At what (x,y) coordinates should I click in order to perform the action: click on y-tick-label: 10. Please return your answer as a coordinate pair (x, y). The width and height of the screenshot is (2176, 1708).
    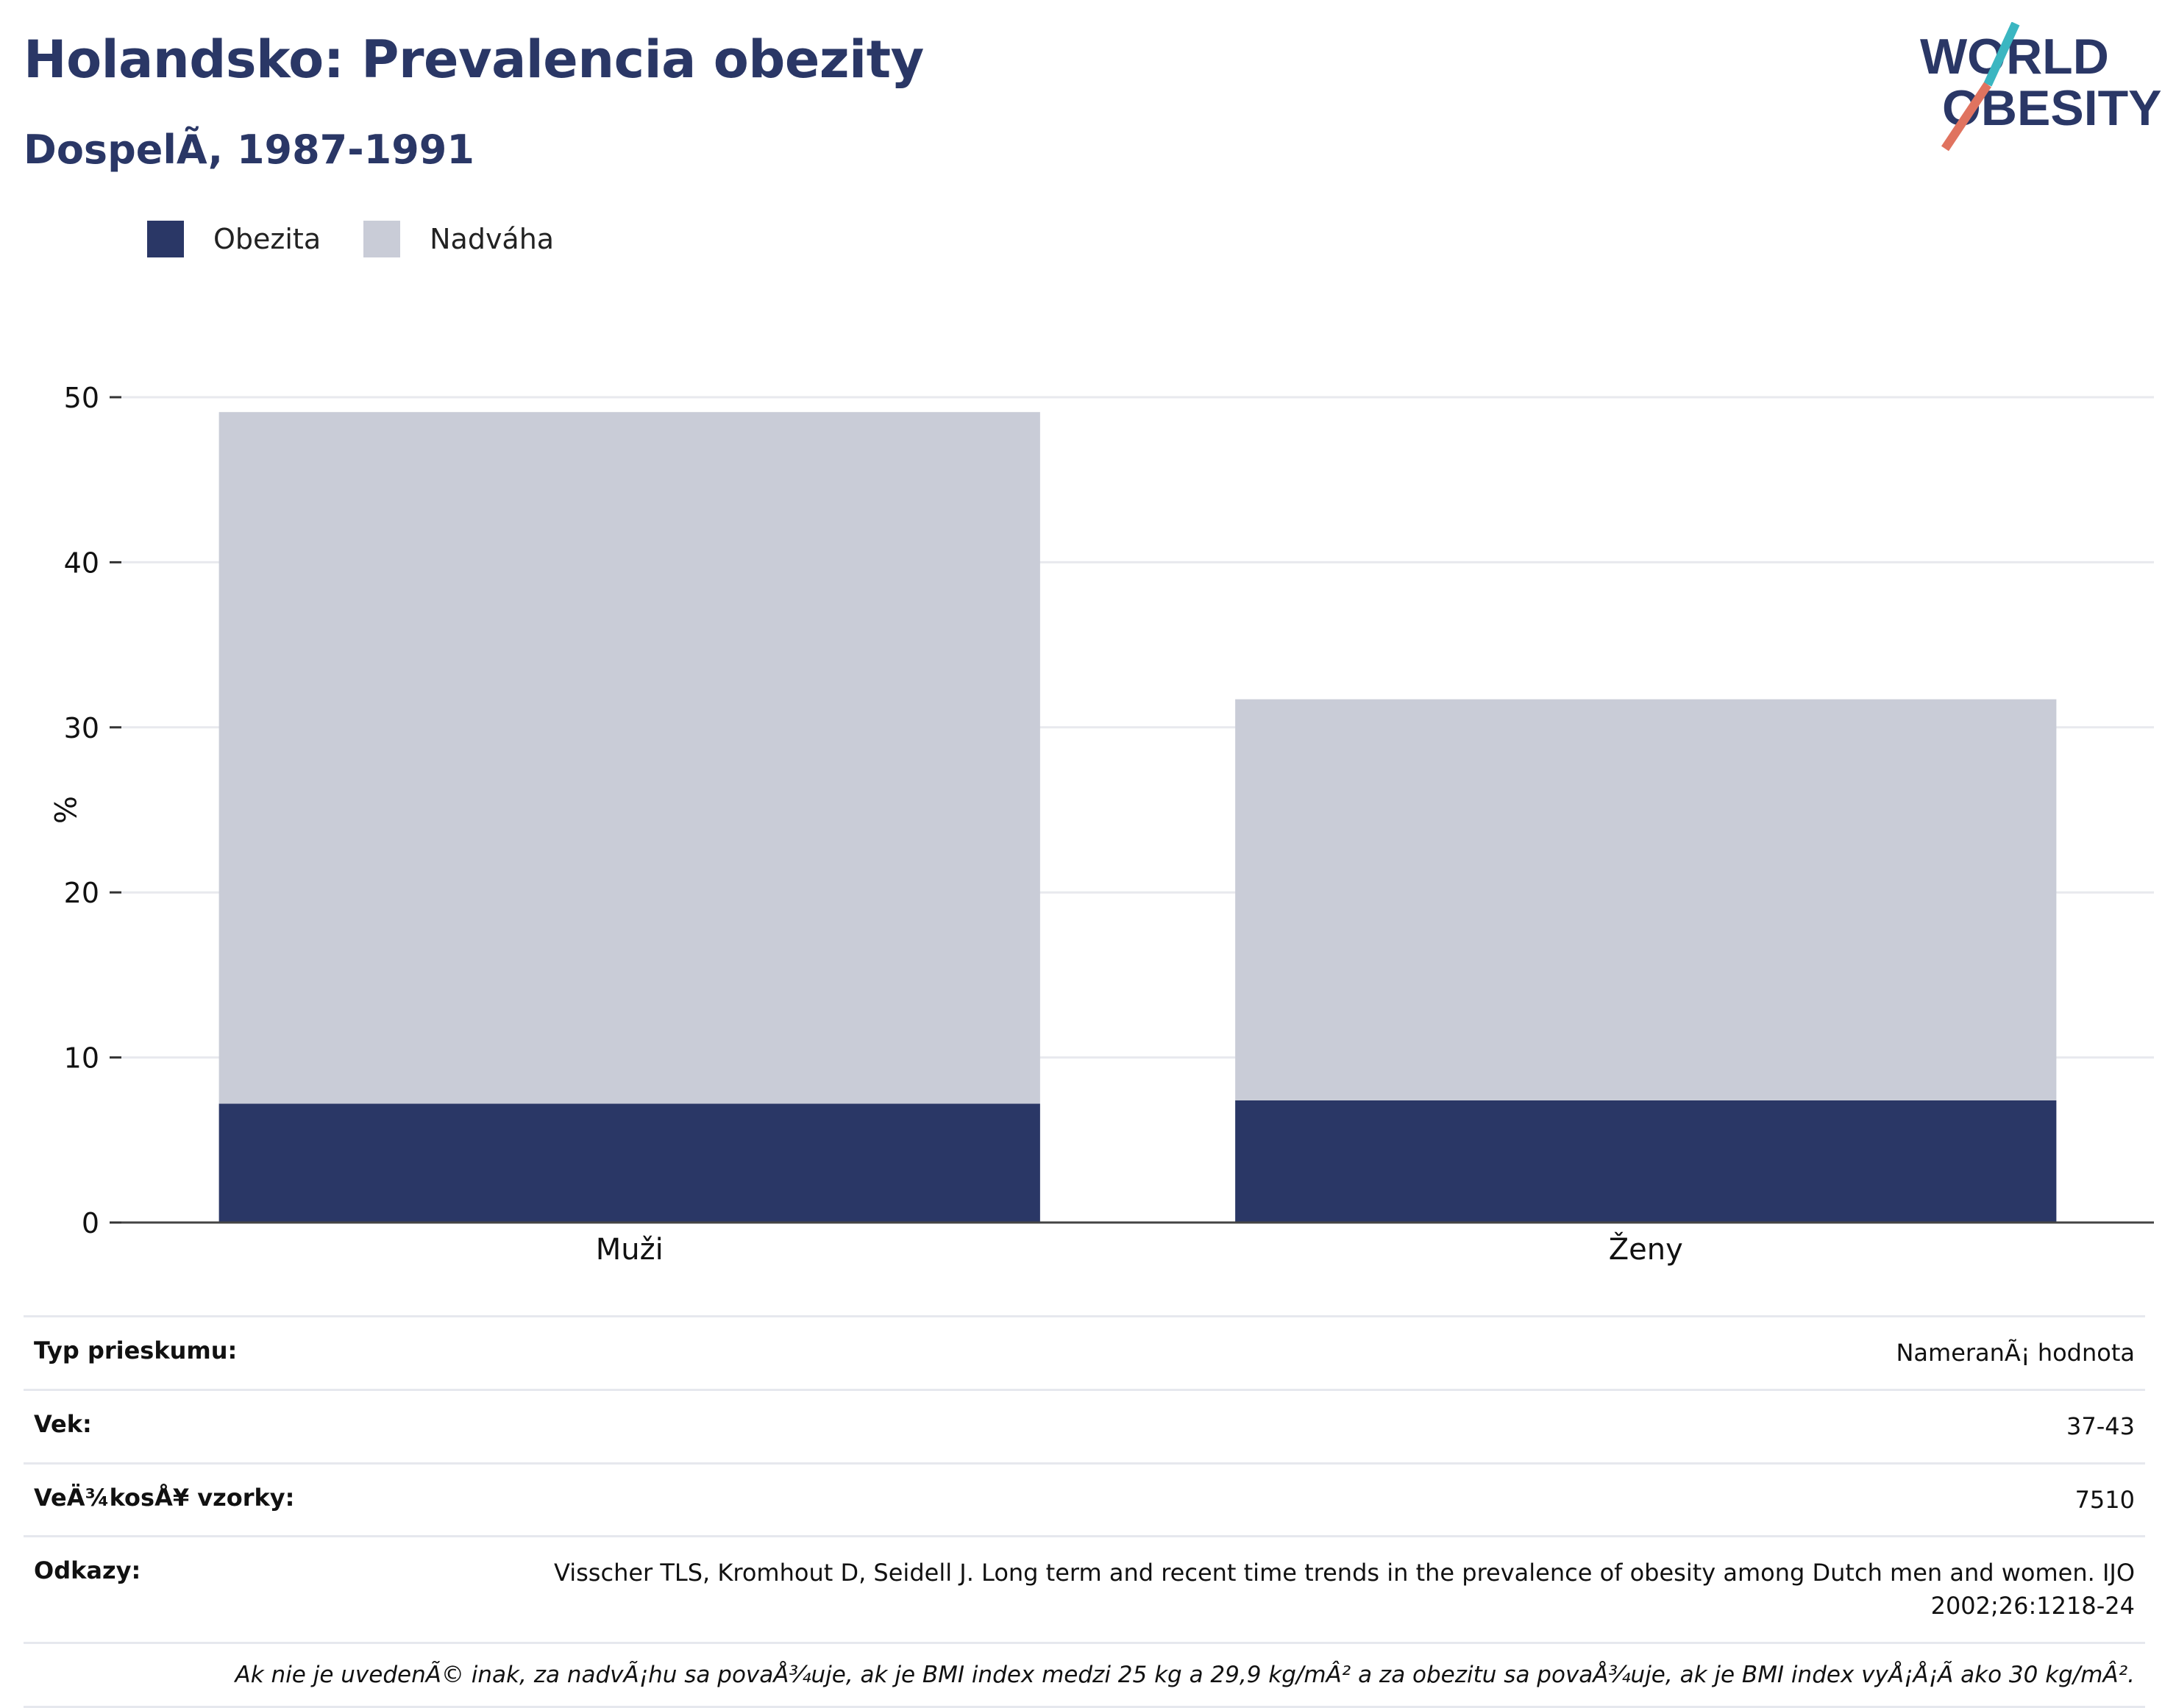
    Looking at the image, I should click on (81, 1058).